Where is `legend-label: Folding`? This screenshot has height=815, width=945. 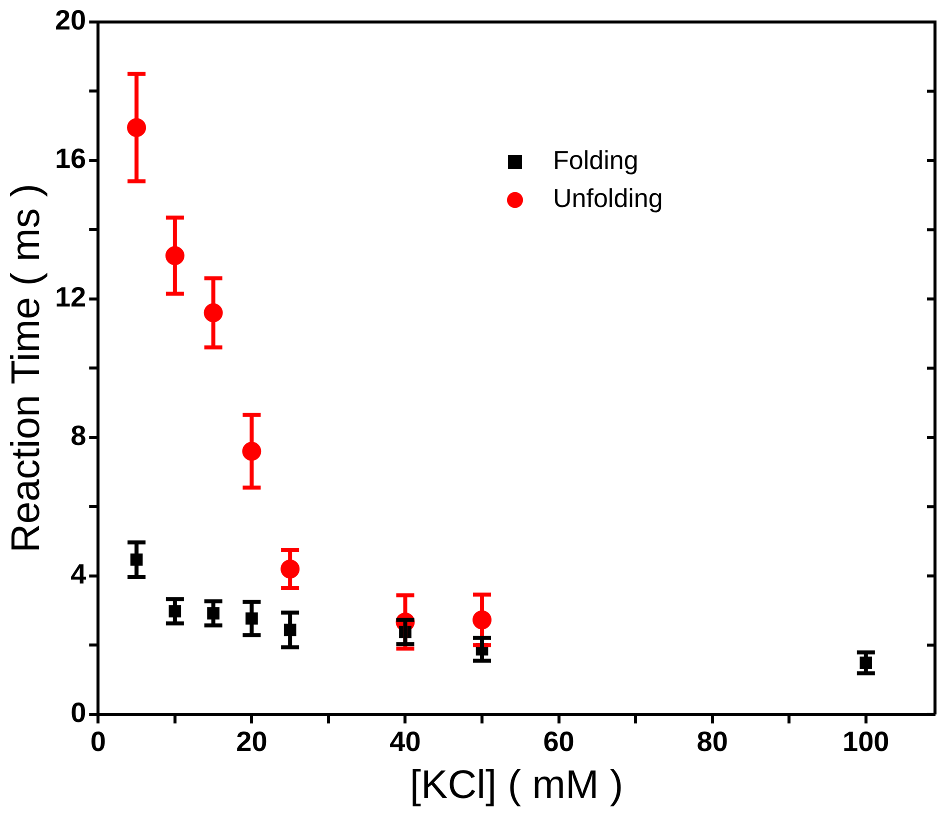
legend-label: Folding is located at coordinates (595, 160).